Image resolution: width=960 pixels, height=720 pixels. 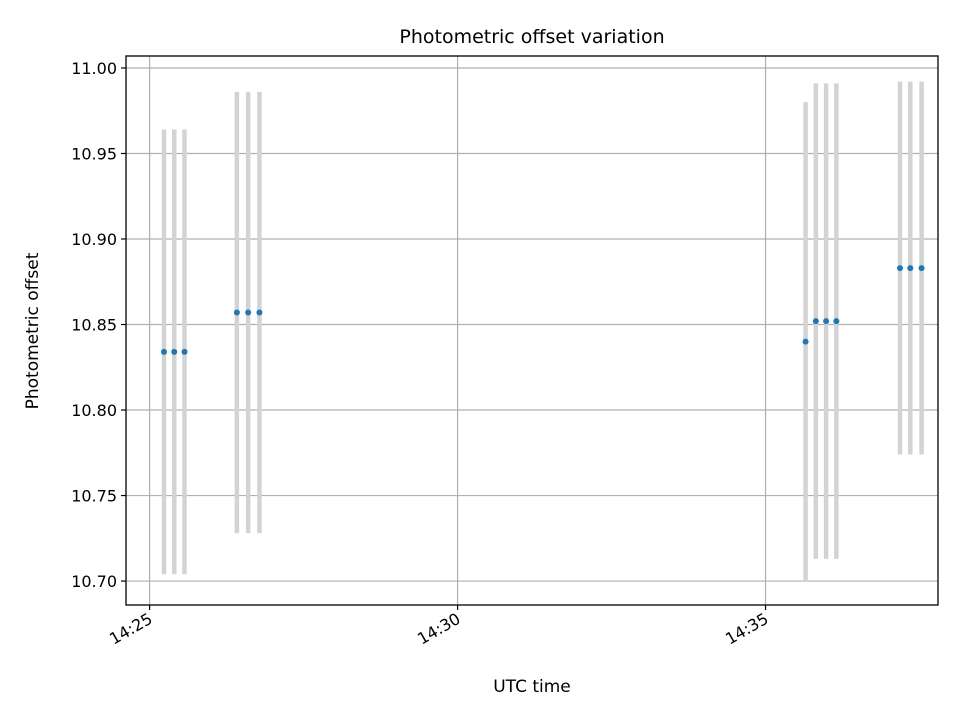 What do you see at coordinates (94, 410) in the screenshot?
I see `y-tick-label: 10.80` at bounding box center [94, 410].